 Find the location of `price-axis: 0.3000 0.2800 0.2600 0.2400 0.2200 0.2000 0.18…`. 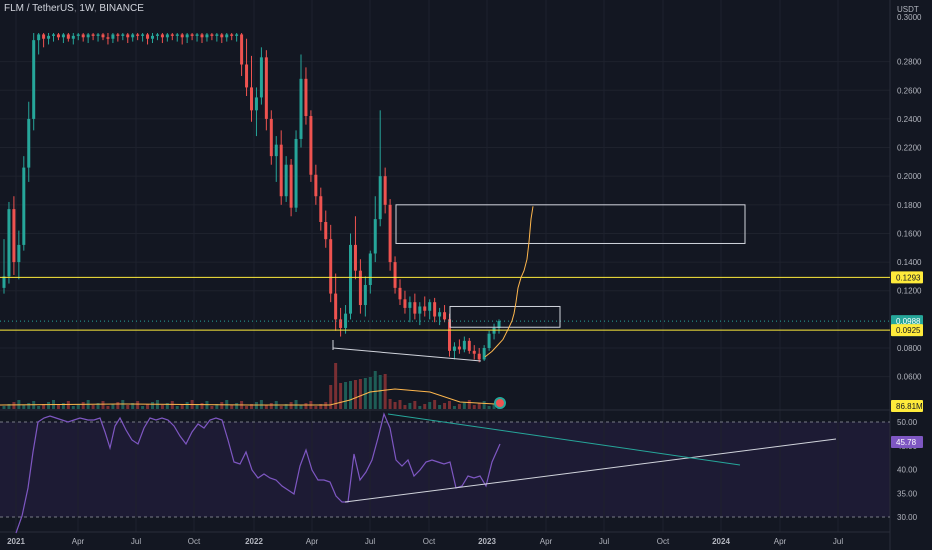

price-axis: 0.3000 0.2800 0.2600 0.2400 0.2200 0.2000 0.18… is located at coordinates (909, 197).